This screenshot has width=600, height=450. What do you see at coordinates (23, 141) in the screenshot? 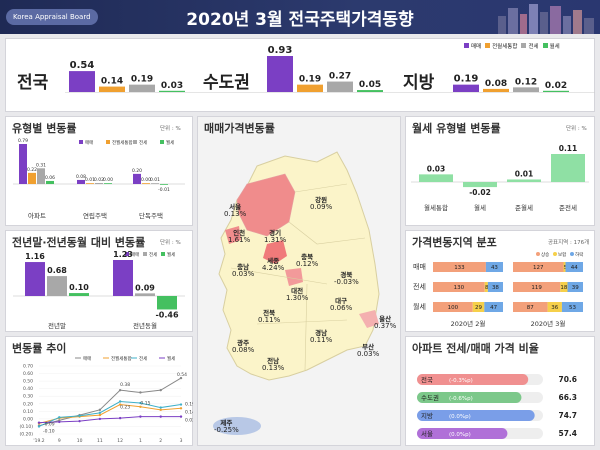
I see `type-bar-value: 0.79` at bounding box center [23, 141].